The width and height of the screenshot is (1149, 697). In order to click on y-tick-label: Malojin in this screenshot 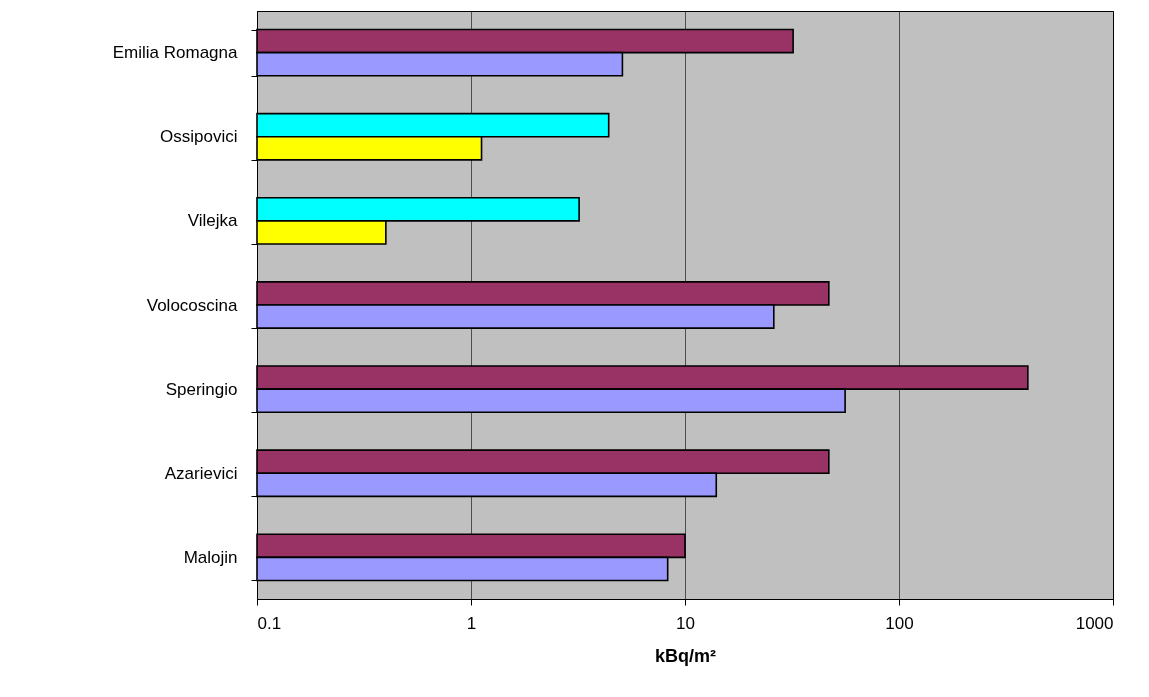, I will do `click(210, 557)`.